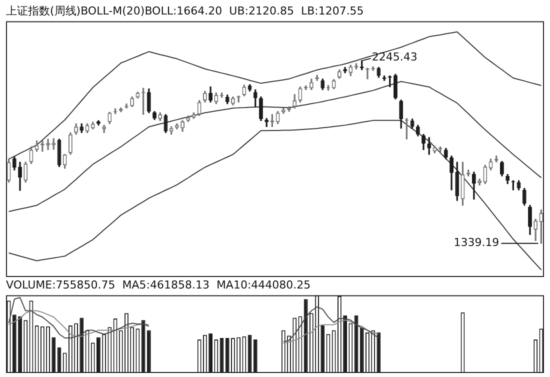 The image size is (550, 377). I want to click on annotation: 1339.19, so click(477, 243).